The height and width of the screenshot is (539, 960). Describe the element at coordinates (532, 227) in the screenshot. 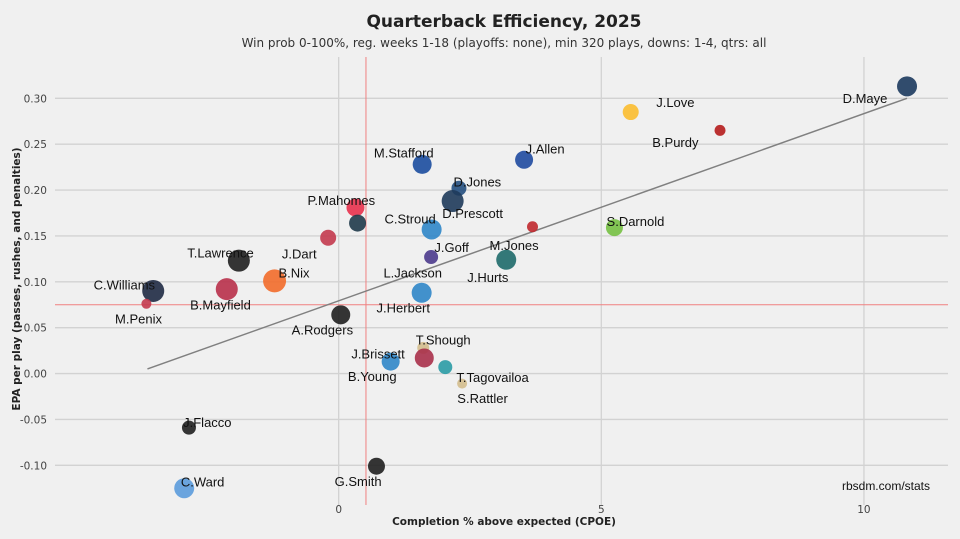

I see `point-m-jones` at that location.